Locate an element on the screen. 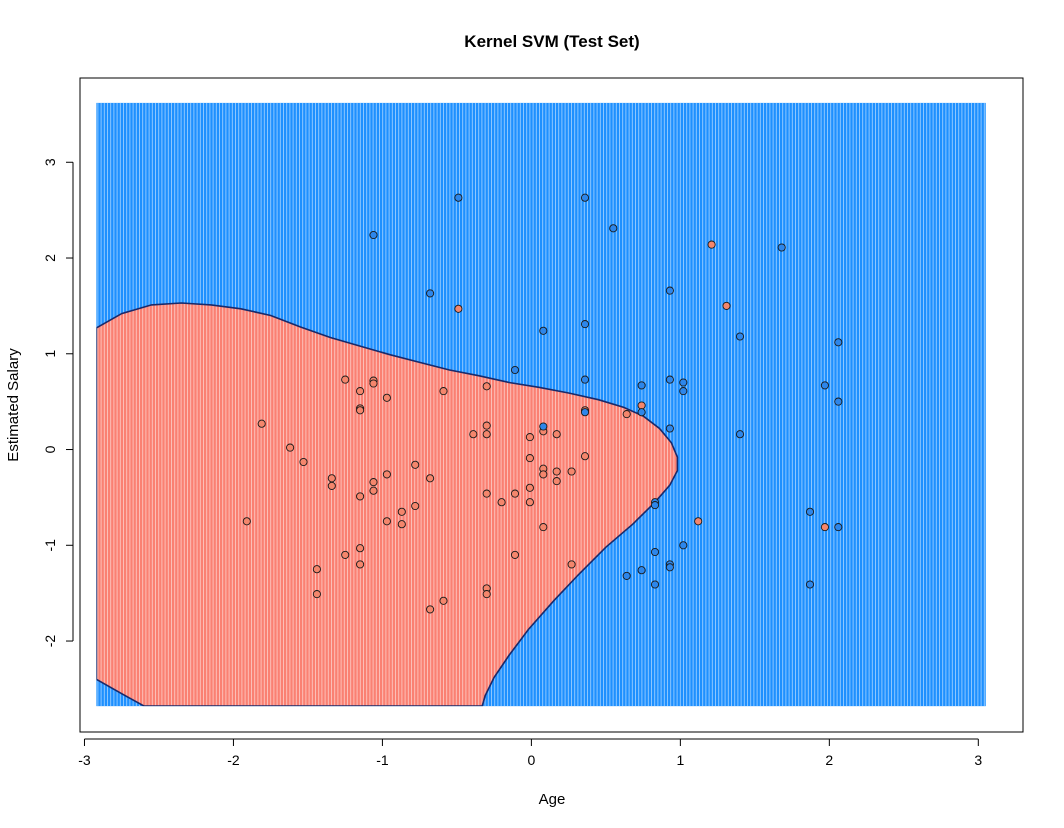  y-axis-label: Estimated Salary is located at coordinates (13, 405).